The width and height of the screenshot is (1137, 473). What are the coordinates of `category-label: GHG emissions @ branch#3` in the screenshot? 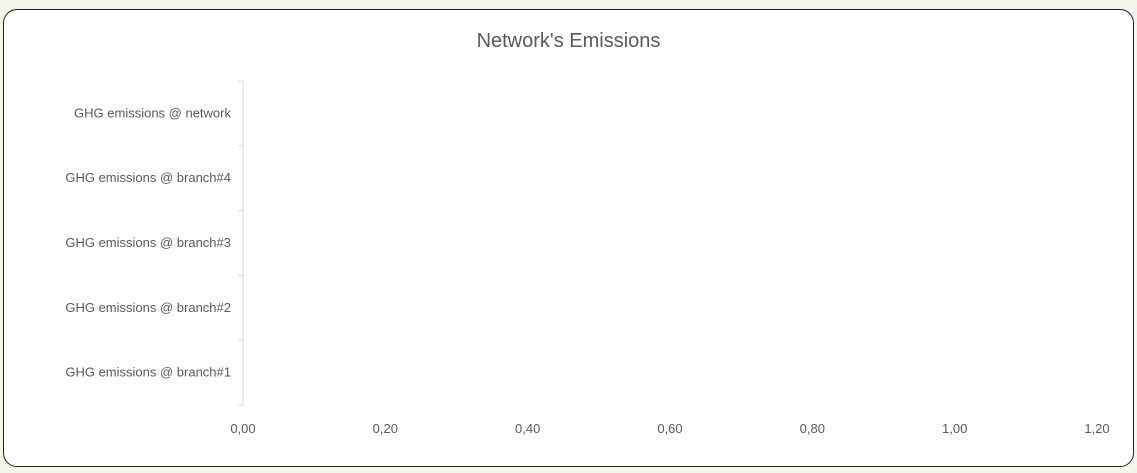 It's located at (148, 242).